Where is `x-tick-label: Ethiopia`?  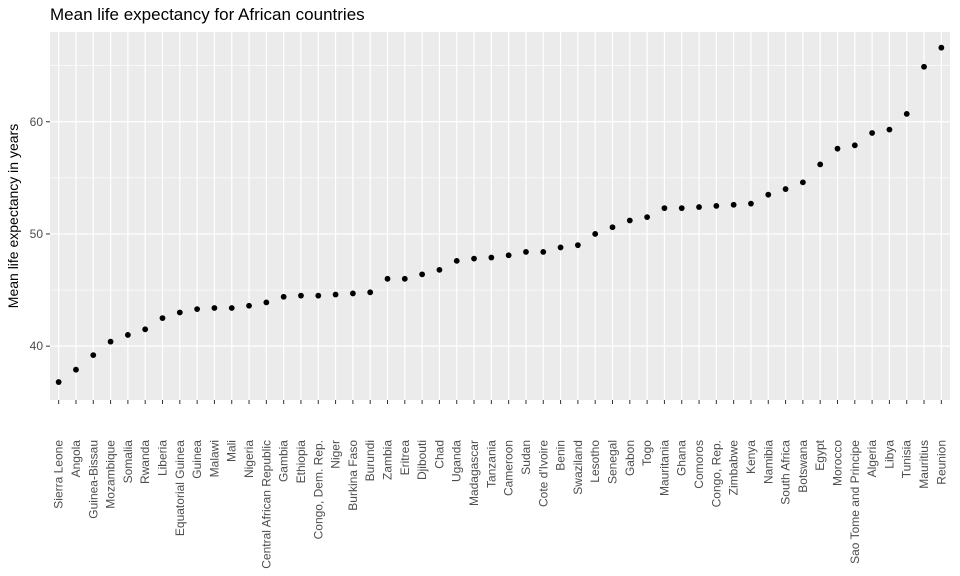
x-tick-label: Ethiopia is located at coordinates (301, 462).